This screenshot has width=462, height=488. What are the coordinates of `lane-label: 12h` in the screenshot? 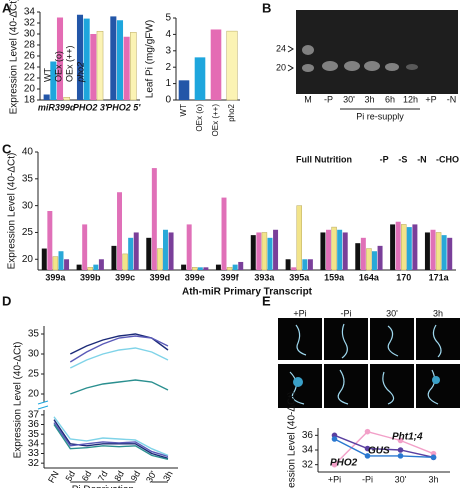 It's located at (410, 99).